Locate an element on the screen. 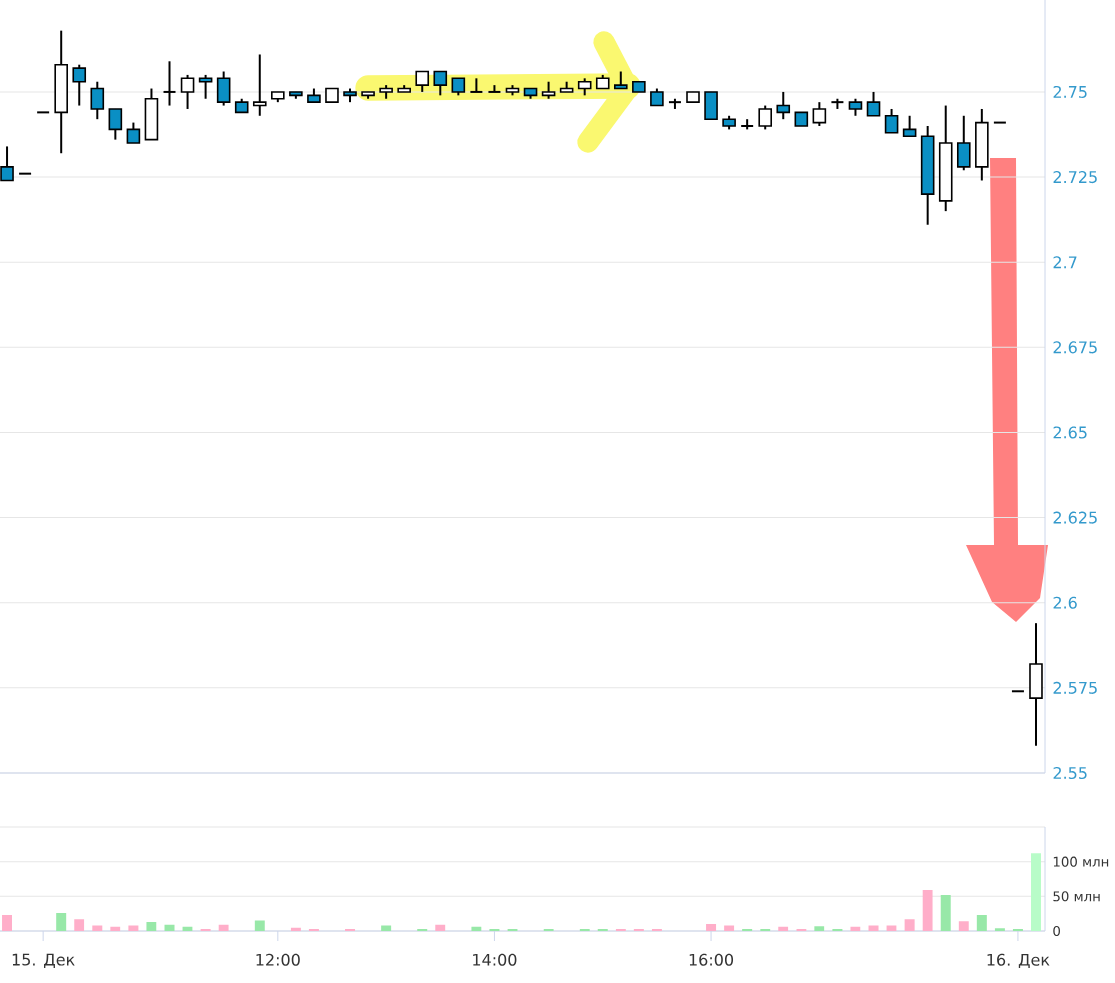 The height and width of the screenshot is (983, 1115). y-tick-label: 2.725 is located at coordinates (1075, 177).